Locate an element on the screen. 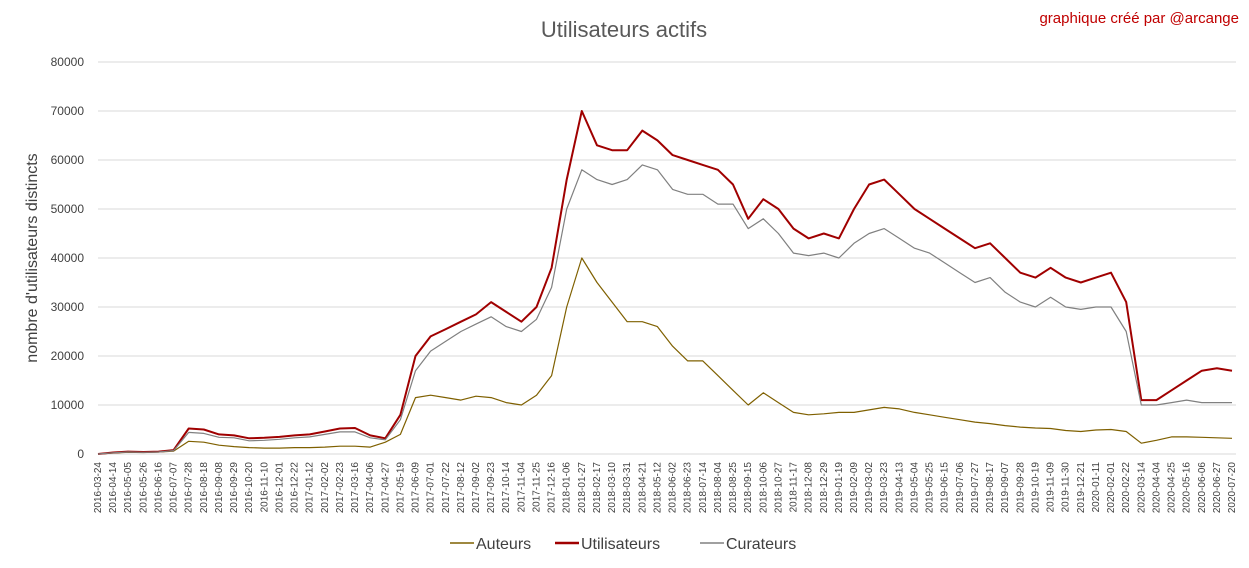 Image resolution: width=1249 pixels, height=568 pixels. y-tick-label: 40000 is located at coordinates (68, 258).